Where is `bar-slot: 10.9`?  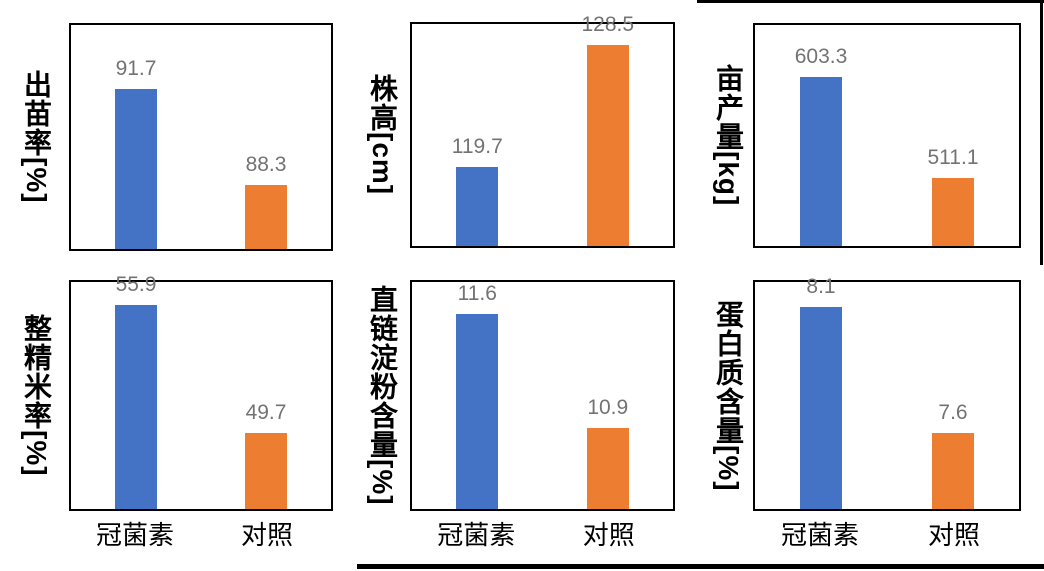 bar-slot: 10.9 is located at coordinates (607, 395).